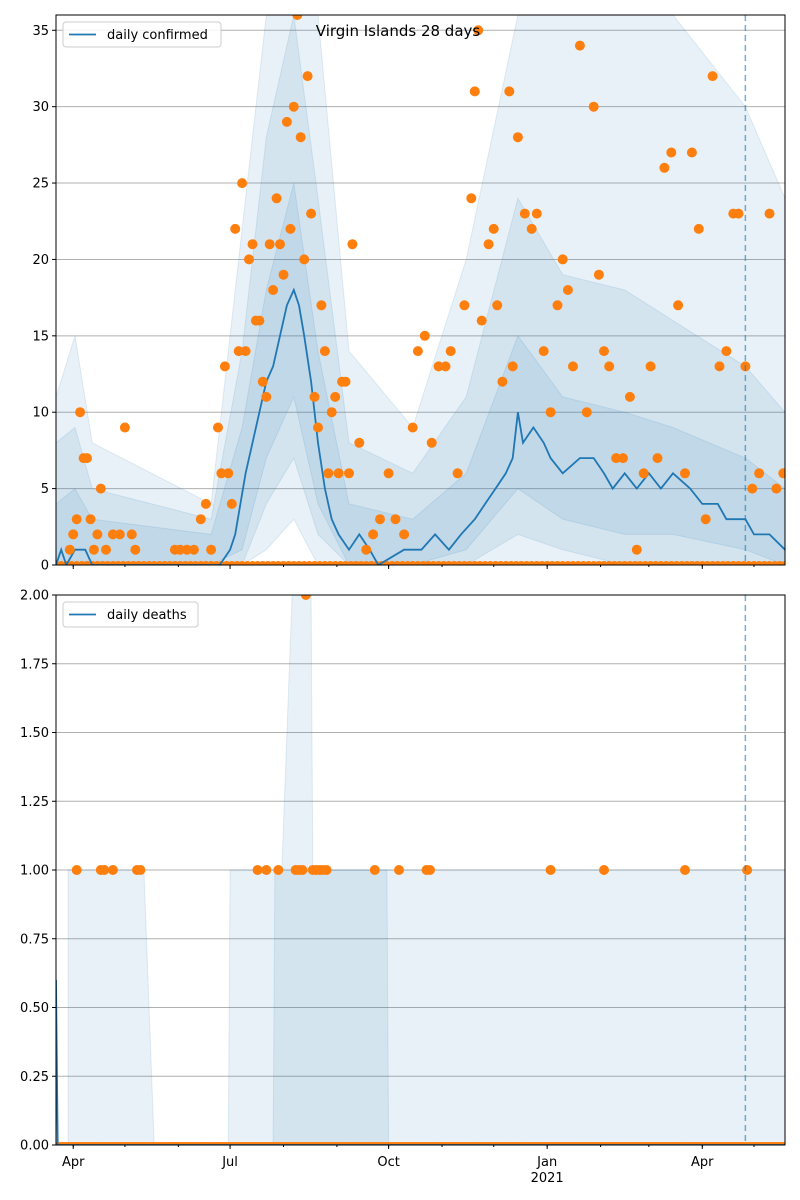 Image resolution: width=800 pixels, height=1200 pixels. I want to click on x-tick-label: Jul, so click(229, 1162).